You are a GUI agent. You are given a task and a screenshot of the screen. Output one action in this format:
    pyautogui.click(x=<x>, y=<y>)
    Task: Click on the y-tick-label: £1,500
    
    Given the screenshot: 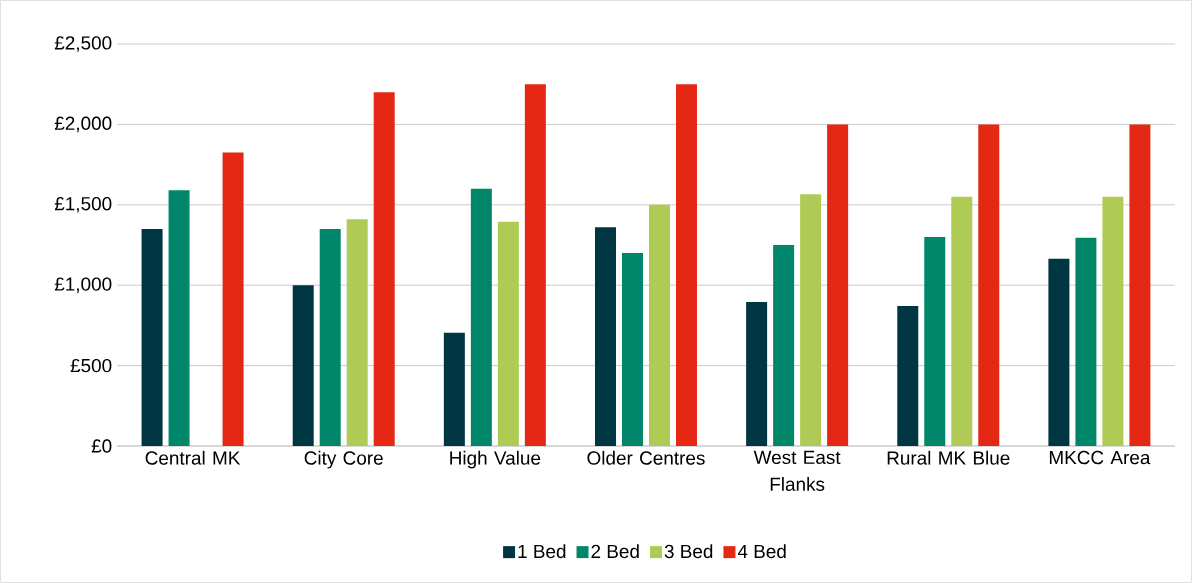 What is the action you would take?
    pyautogui.click(x=83, y=204)
    